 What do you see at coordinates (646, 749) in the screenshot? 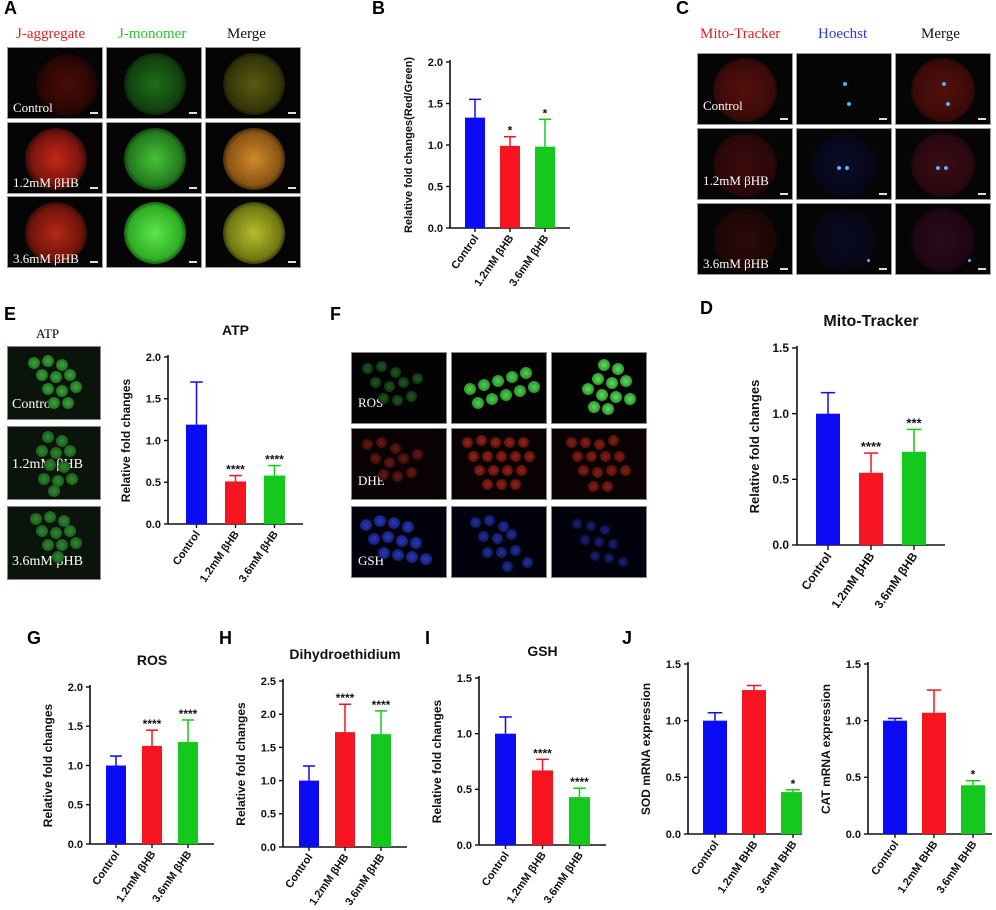
I see `y-axis-label: SOD mRNA expression` at bounding box center [646, 749].